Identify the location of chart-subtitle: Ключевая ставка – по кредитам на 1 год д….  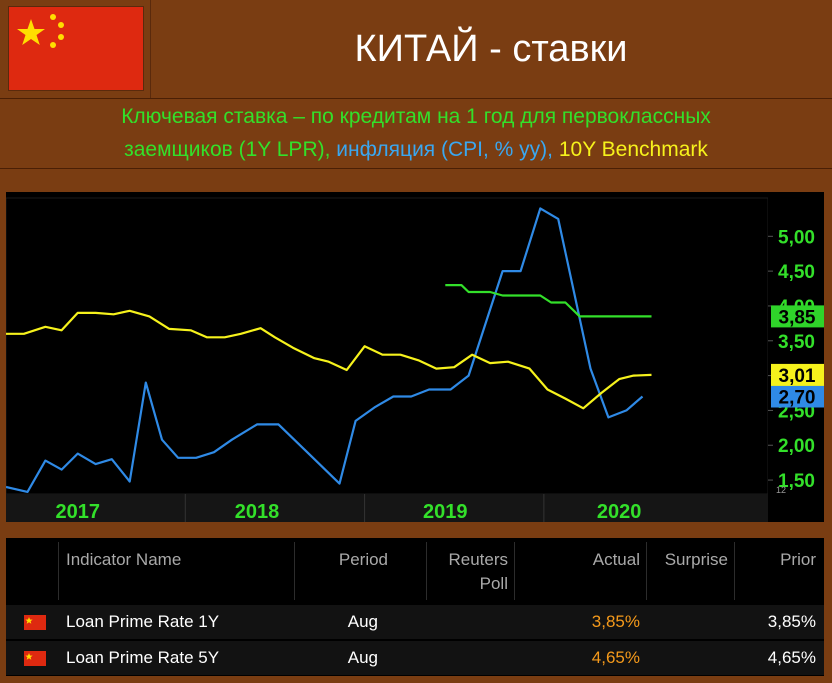
(416, 134).